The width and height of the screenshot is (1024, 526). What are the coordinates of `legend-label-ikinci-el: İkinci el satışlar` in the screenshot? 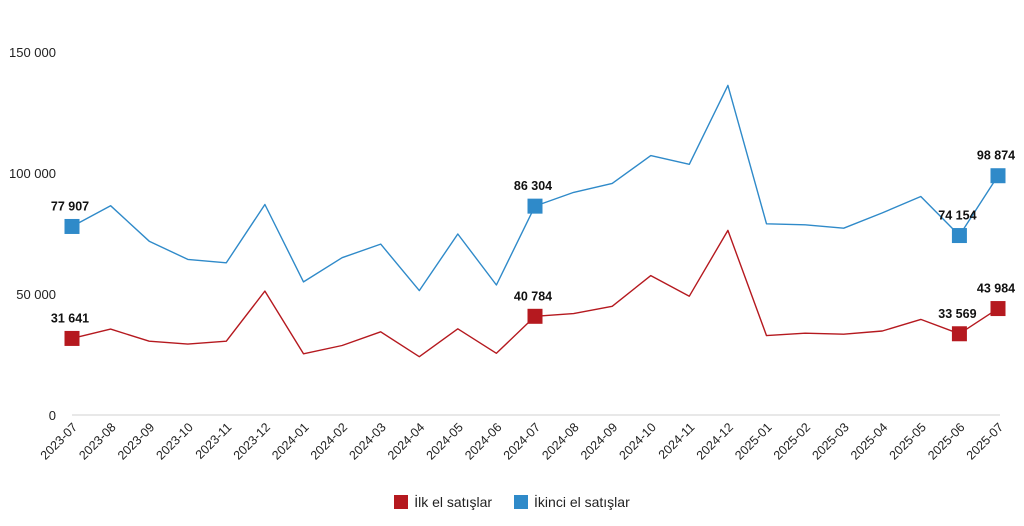 It's located at (582, 502).